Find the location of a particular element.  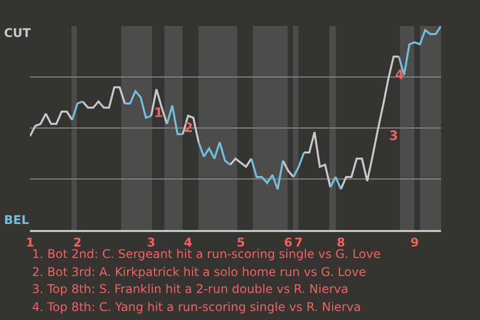

annotation: 1 is located at coordinates (159, 113).